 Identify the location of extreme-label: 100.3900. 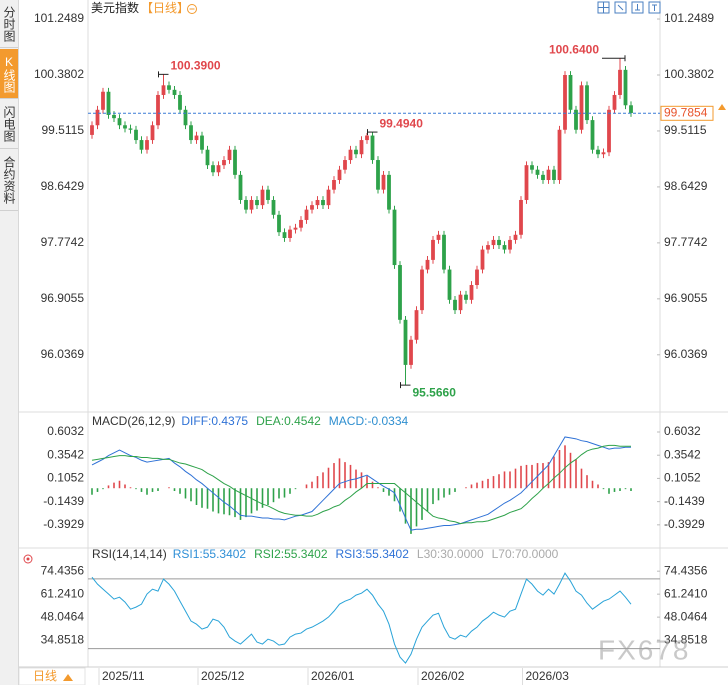
(196, 66).